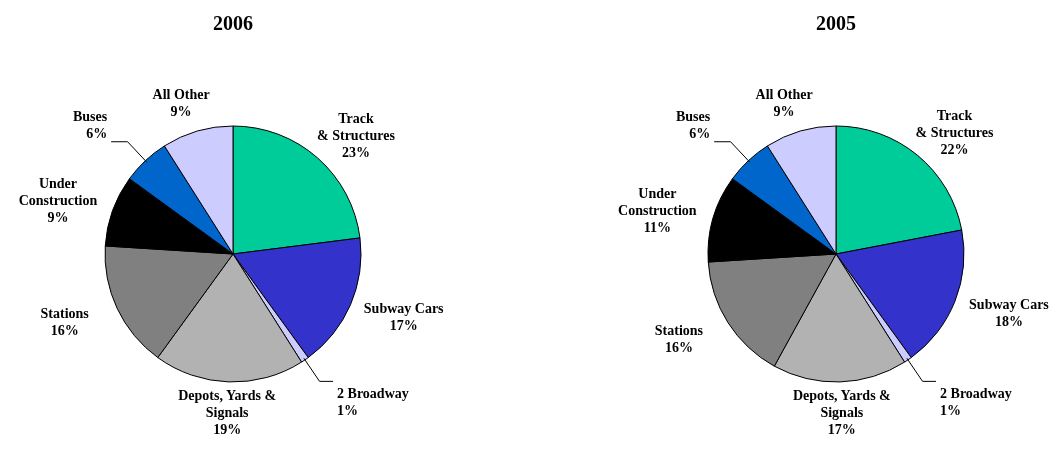 This screenshot has width=1060, height=455. Describe the element at coordinates (233, 23) in the screenshot. I see `chart-title: 2006` at that location.